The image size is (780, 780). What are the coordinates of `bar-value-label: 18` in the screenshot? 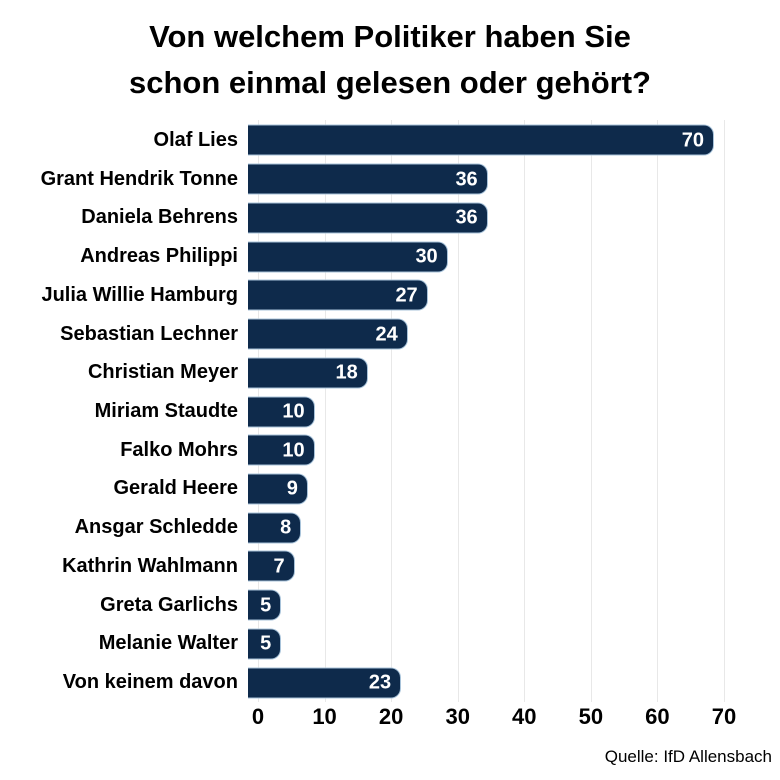 It's located at (346, 372).